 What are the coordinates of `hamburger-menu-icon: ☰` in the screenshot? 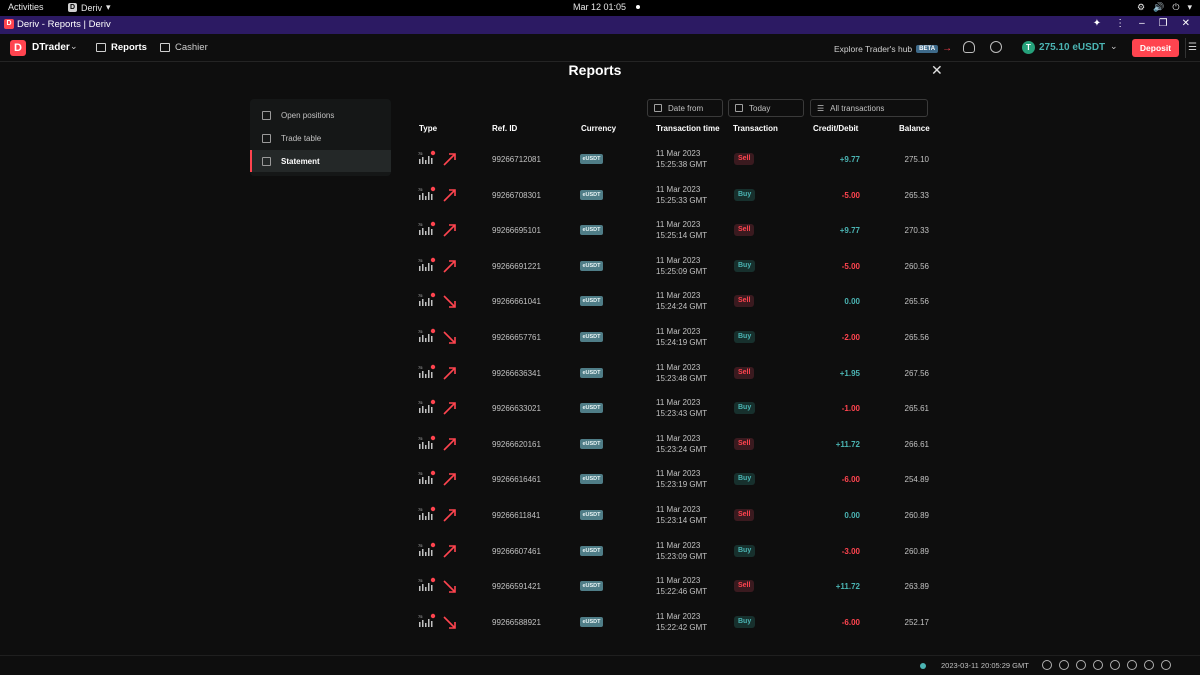 It's located at (1192, 47).